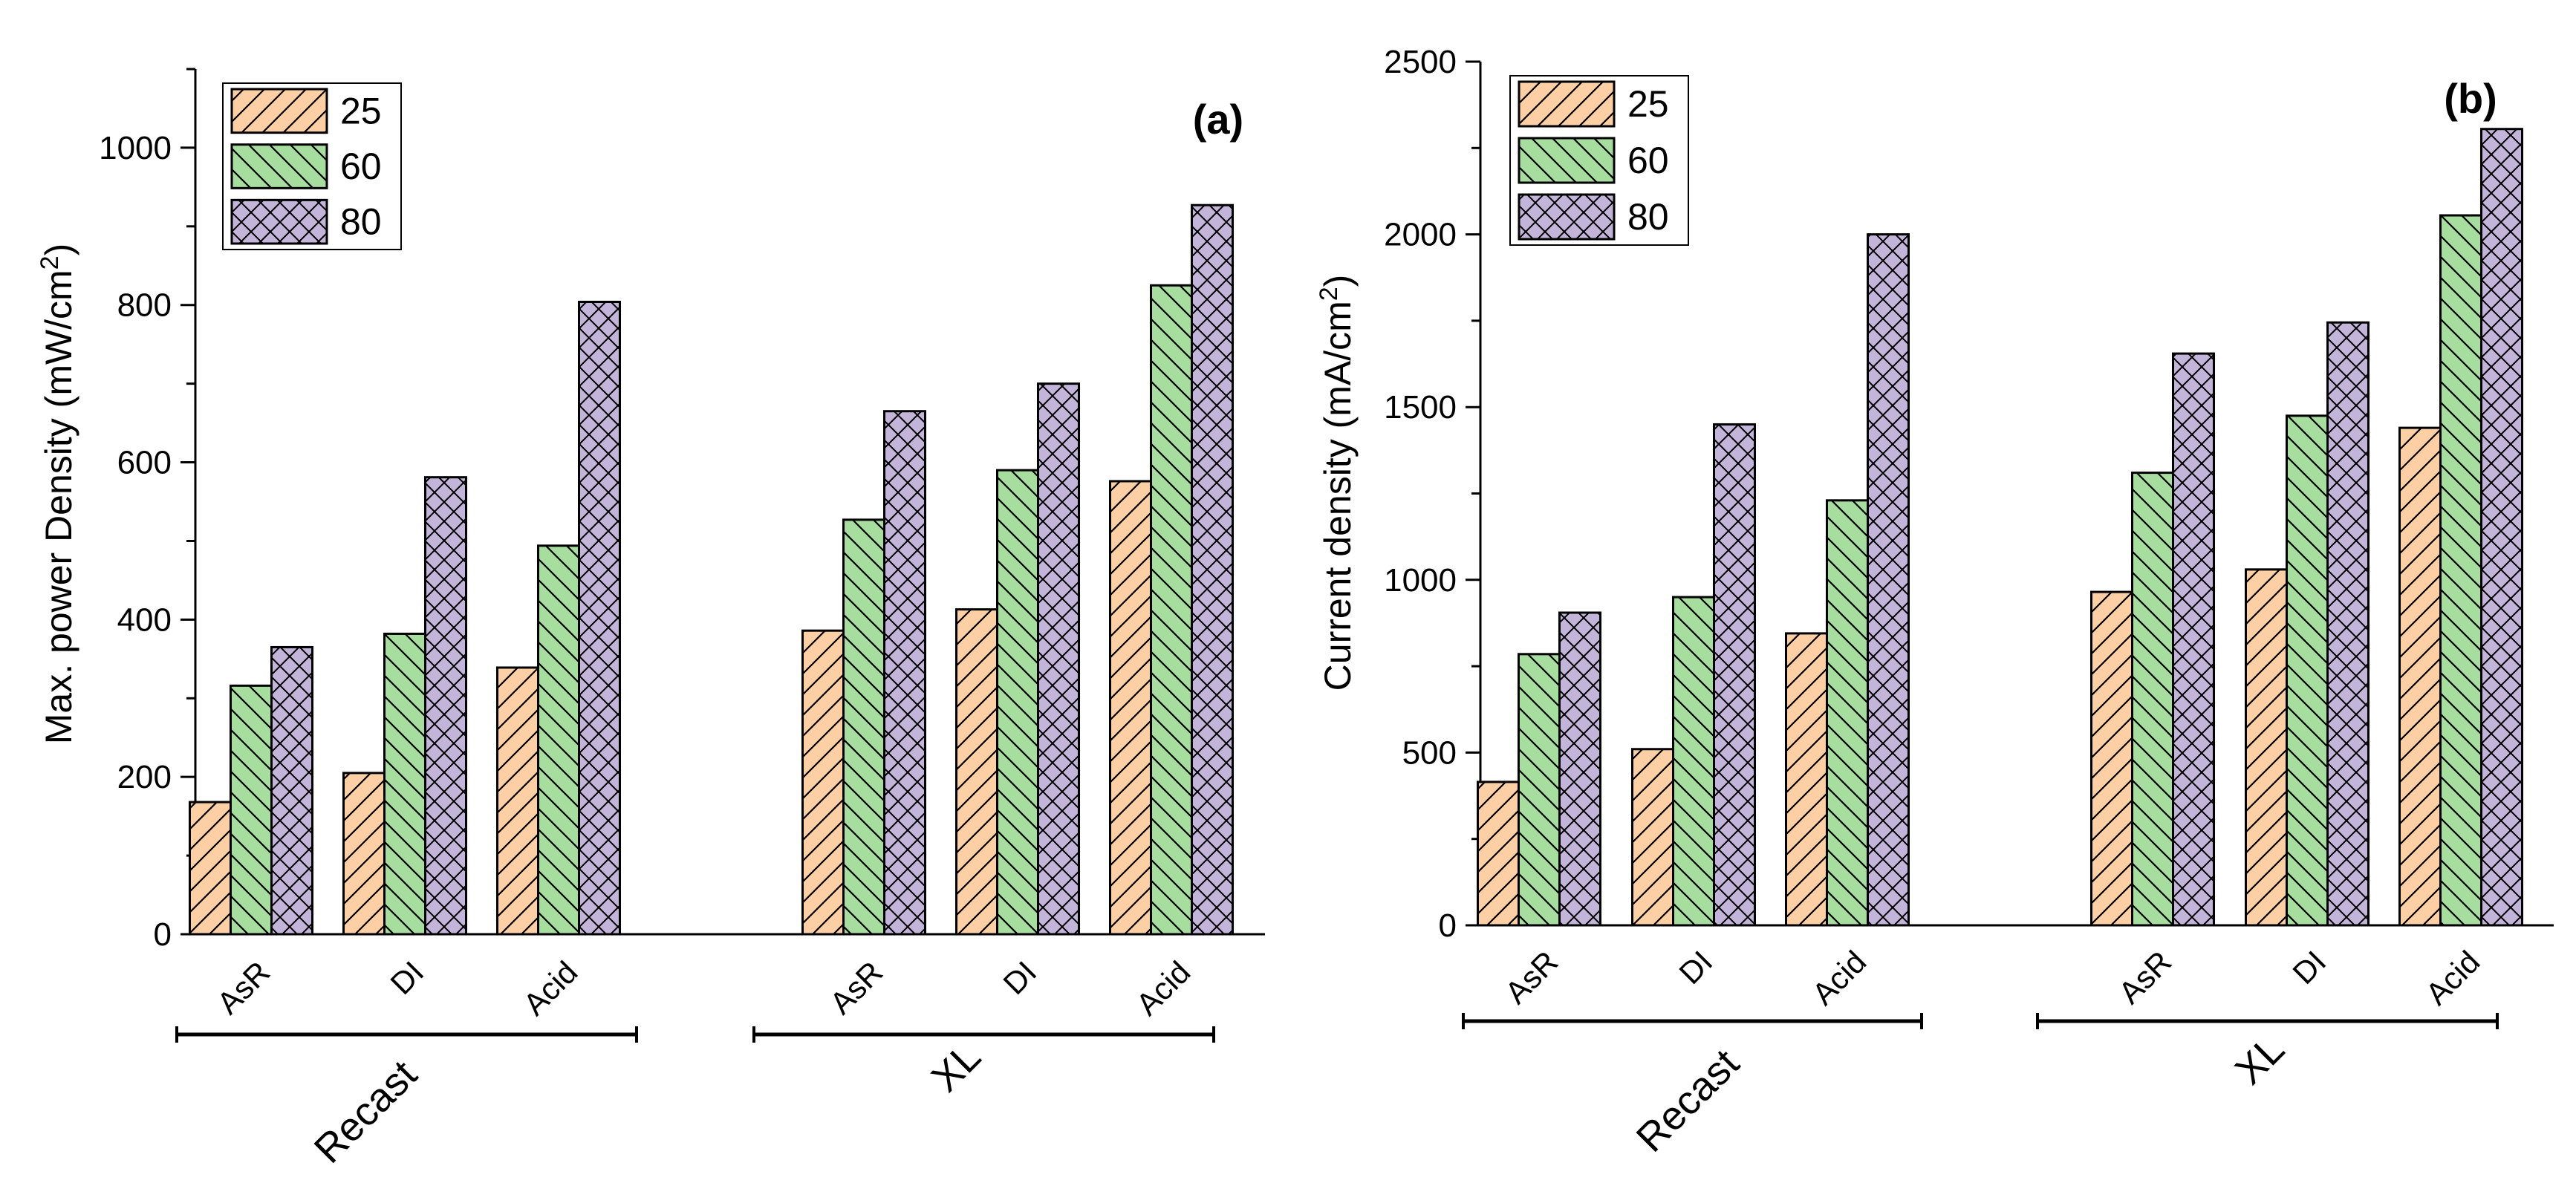  I want to click on y-tick-label: 600, so click(145, 463).